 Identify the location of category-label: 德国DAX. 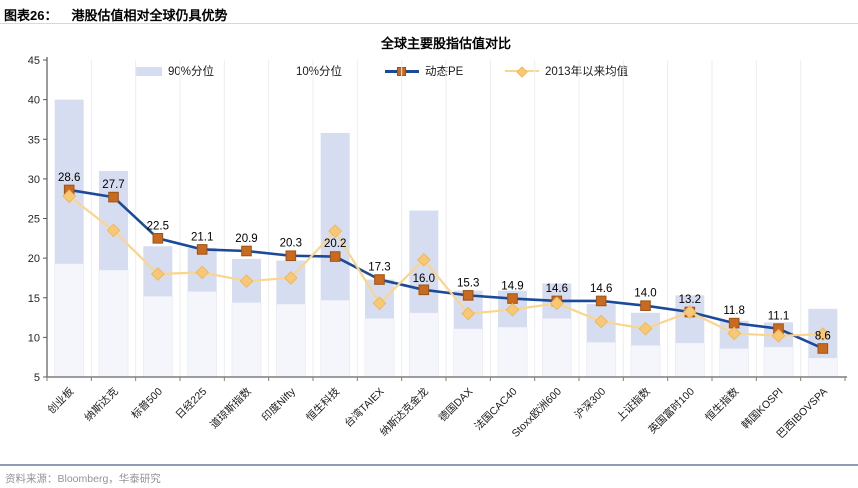
(455, 404).